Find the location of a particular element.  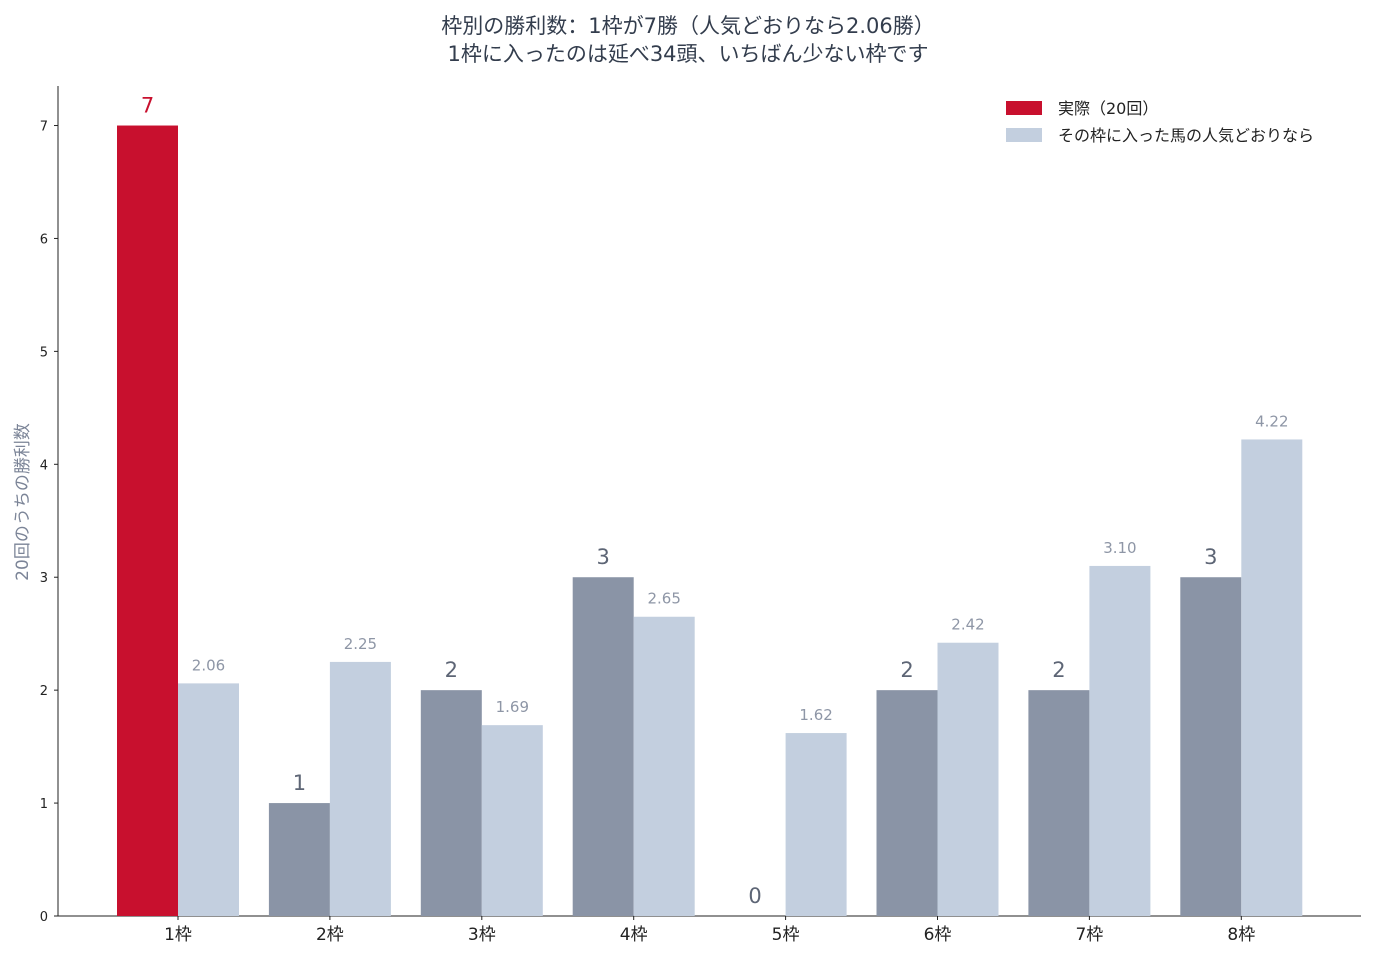

y-tick-label: 7 is located at coordinates (44, 127).